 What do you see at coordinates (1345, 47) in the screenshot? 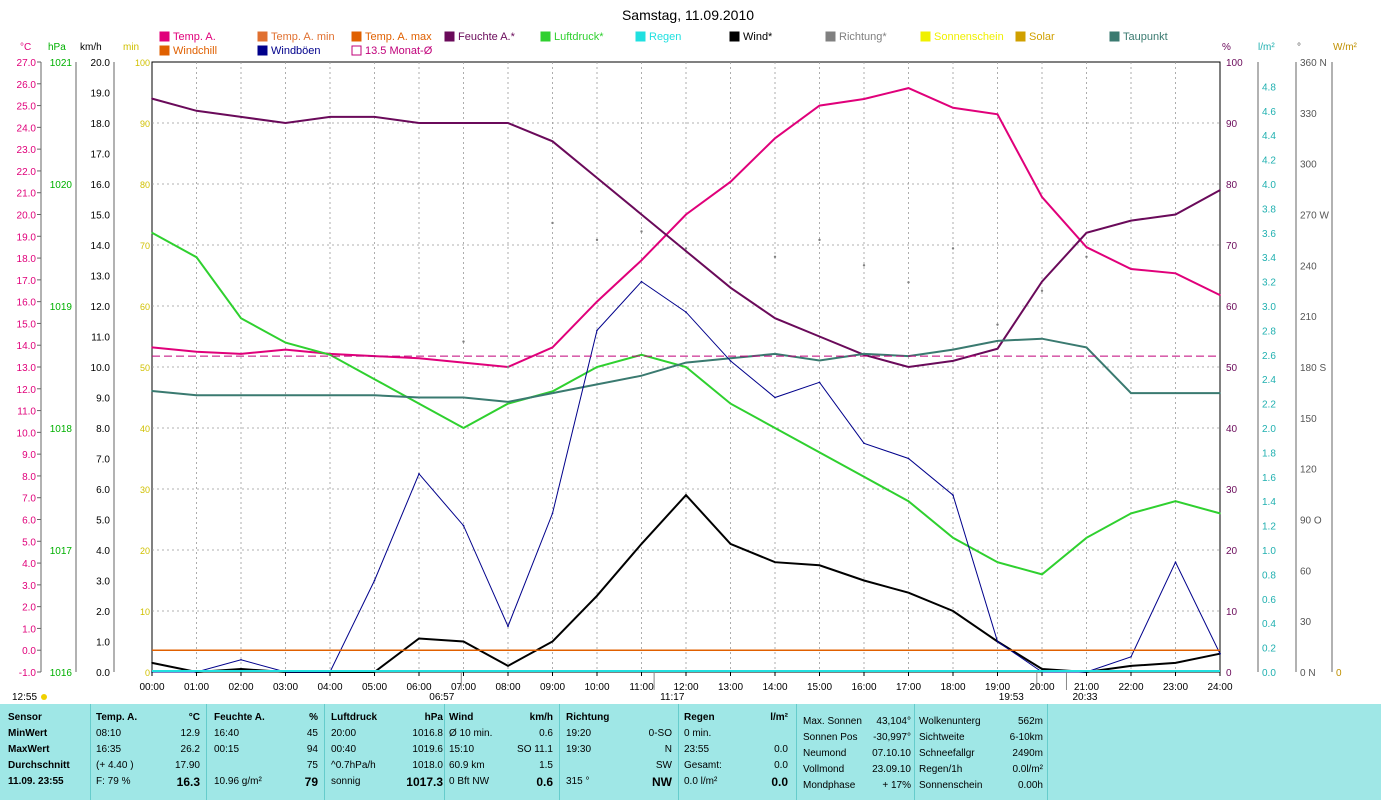
I see `unit-solar: W/m²` at bounding box center [1345, 47].